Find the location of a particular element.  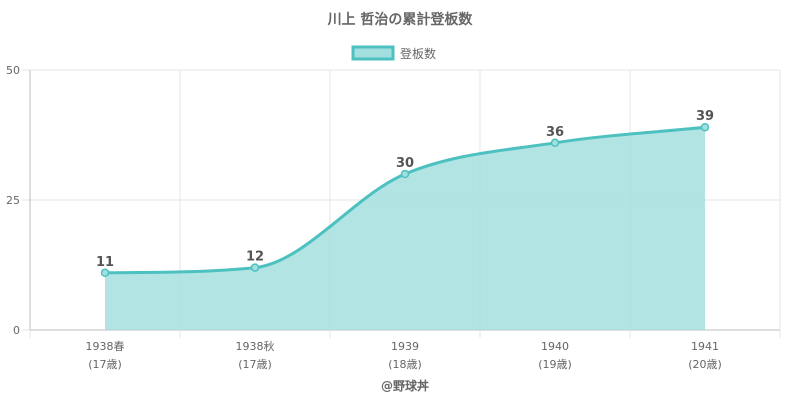

x-tick-label: 1941 is located at coordinates (705, 346).